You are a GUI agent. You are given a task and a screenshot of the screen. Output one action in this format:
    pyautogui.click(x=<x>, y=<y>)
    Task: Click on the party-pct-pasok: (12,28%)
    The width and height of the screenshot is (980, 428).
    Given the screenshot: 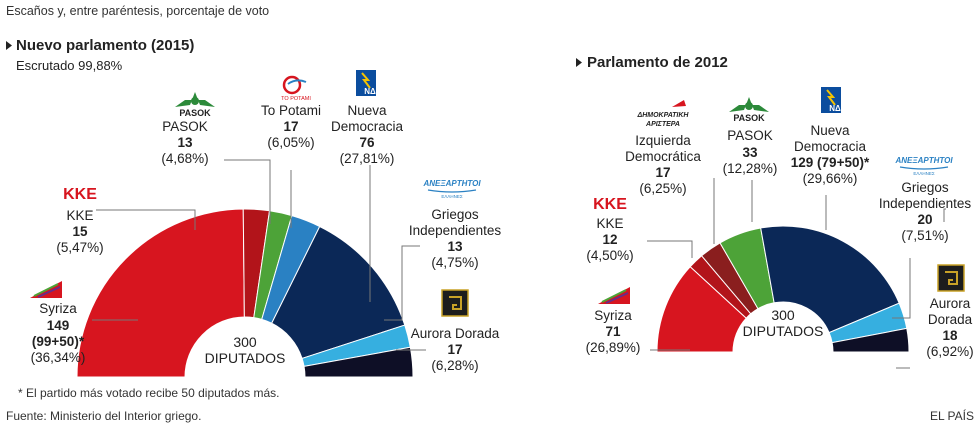 What is the action you would take?
    pyautogui.click(x=750, y=168)
    